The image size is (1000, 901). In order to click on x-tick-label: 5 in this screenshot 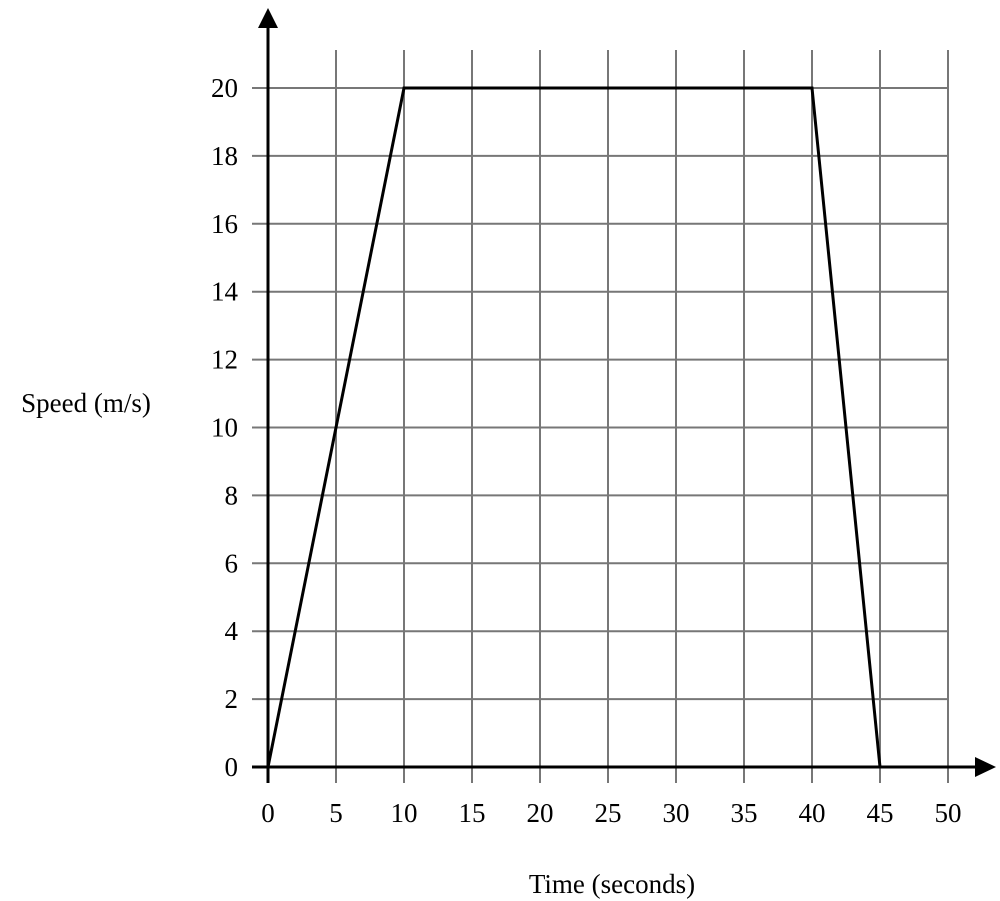, I will do `click(336, 813)`.